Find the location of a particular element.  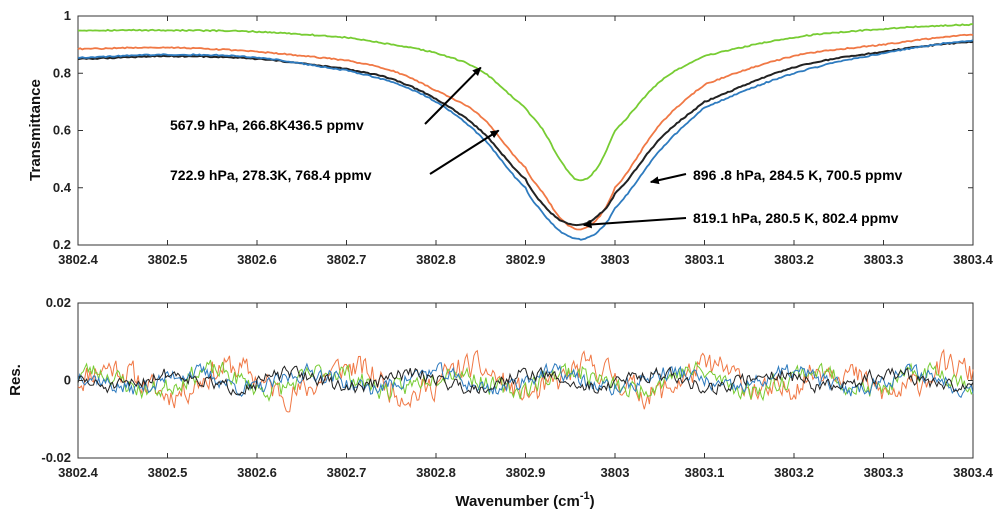

y-tick-label: -0.02 is located at coordinates (56, 457).